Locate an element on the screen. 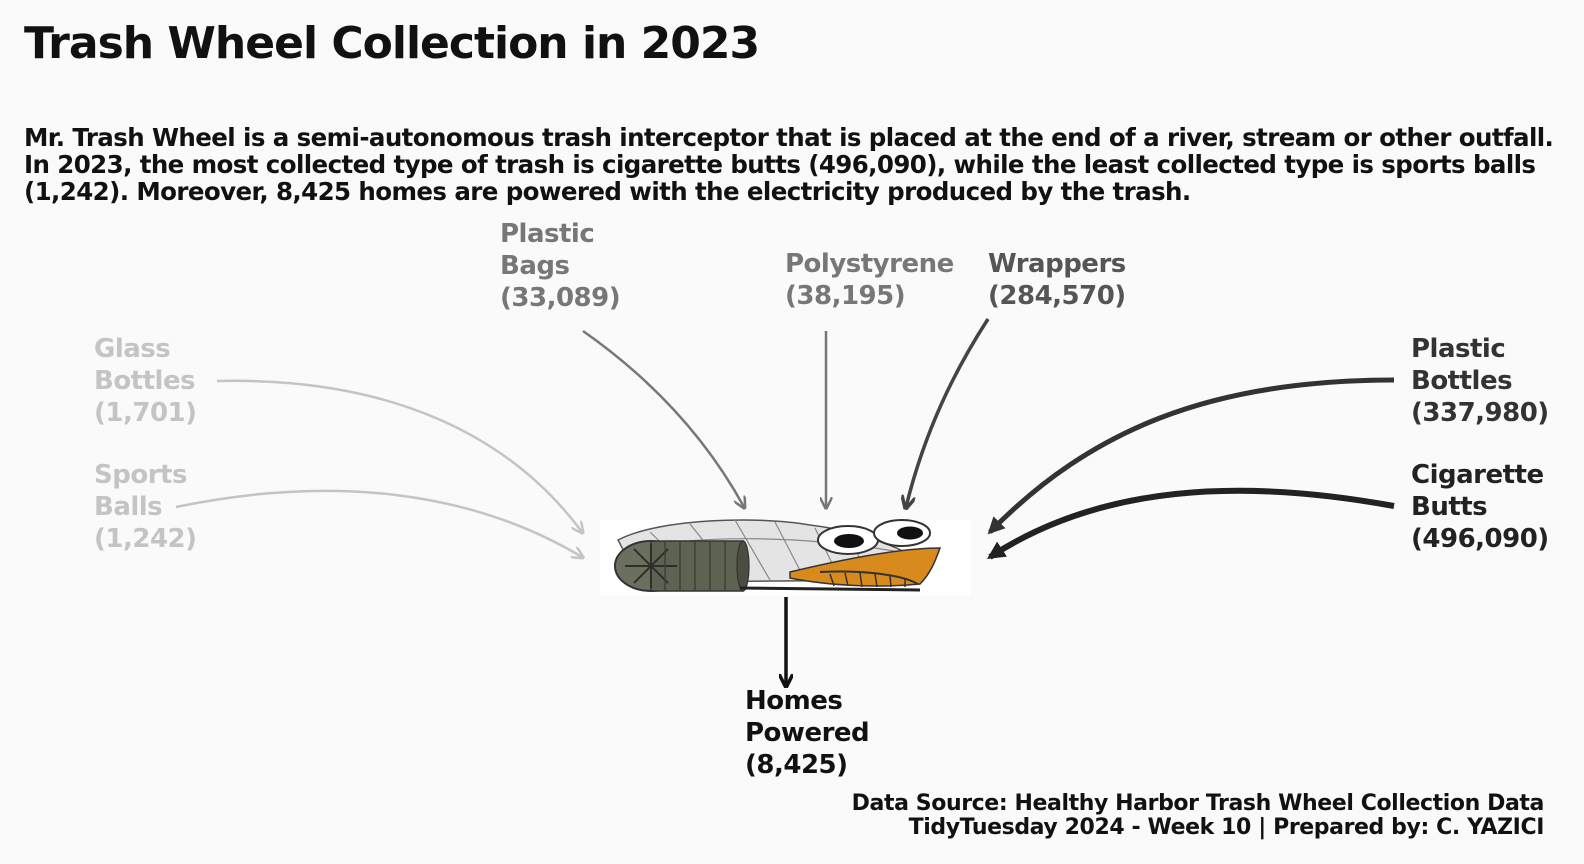 The width and height of the screenshot is (1584, 864). label-sports-balls-line2: Balls is located at coordinates (128, 507).